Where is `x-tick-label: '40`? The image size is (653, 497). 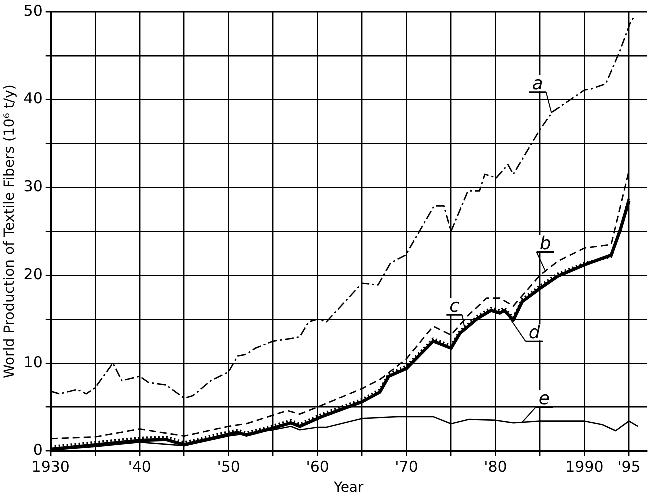
x-tick-label: '40 is located at coordinates (140, 467).